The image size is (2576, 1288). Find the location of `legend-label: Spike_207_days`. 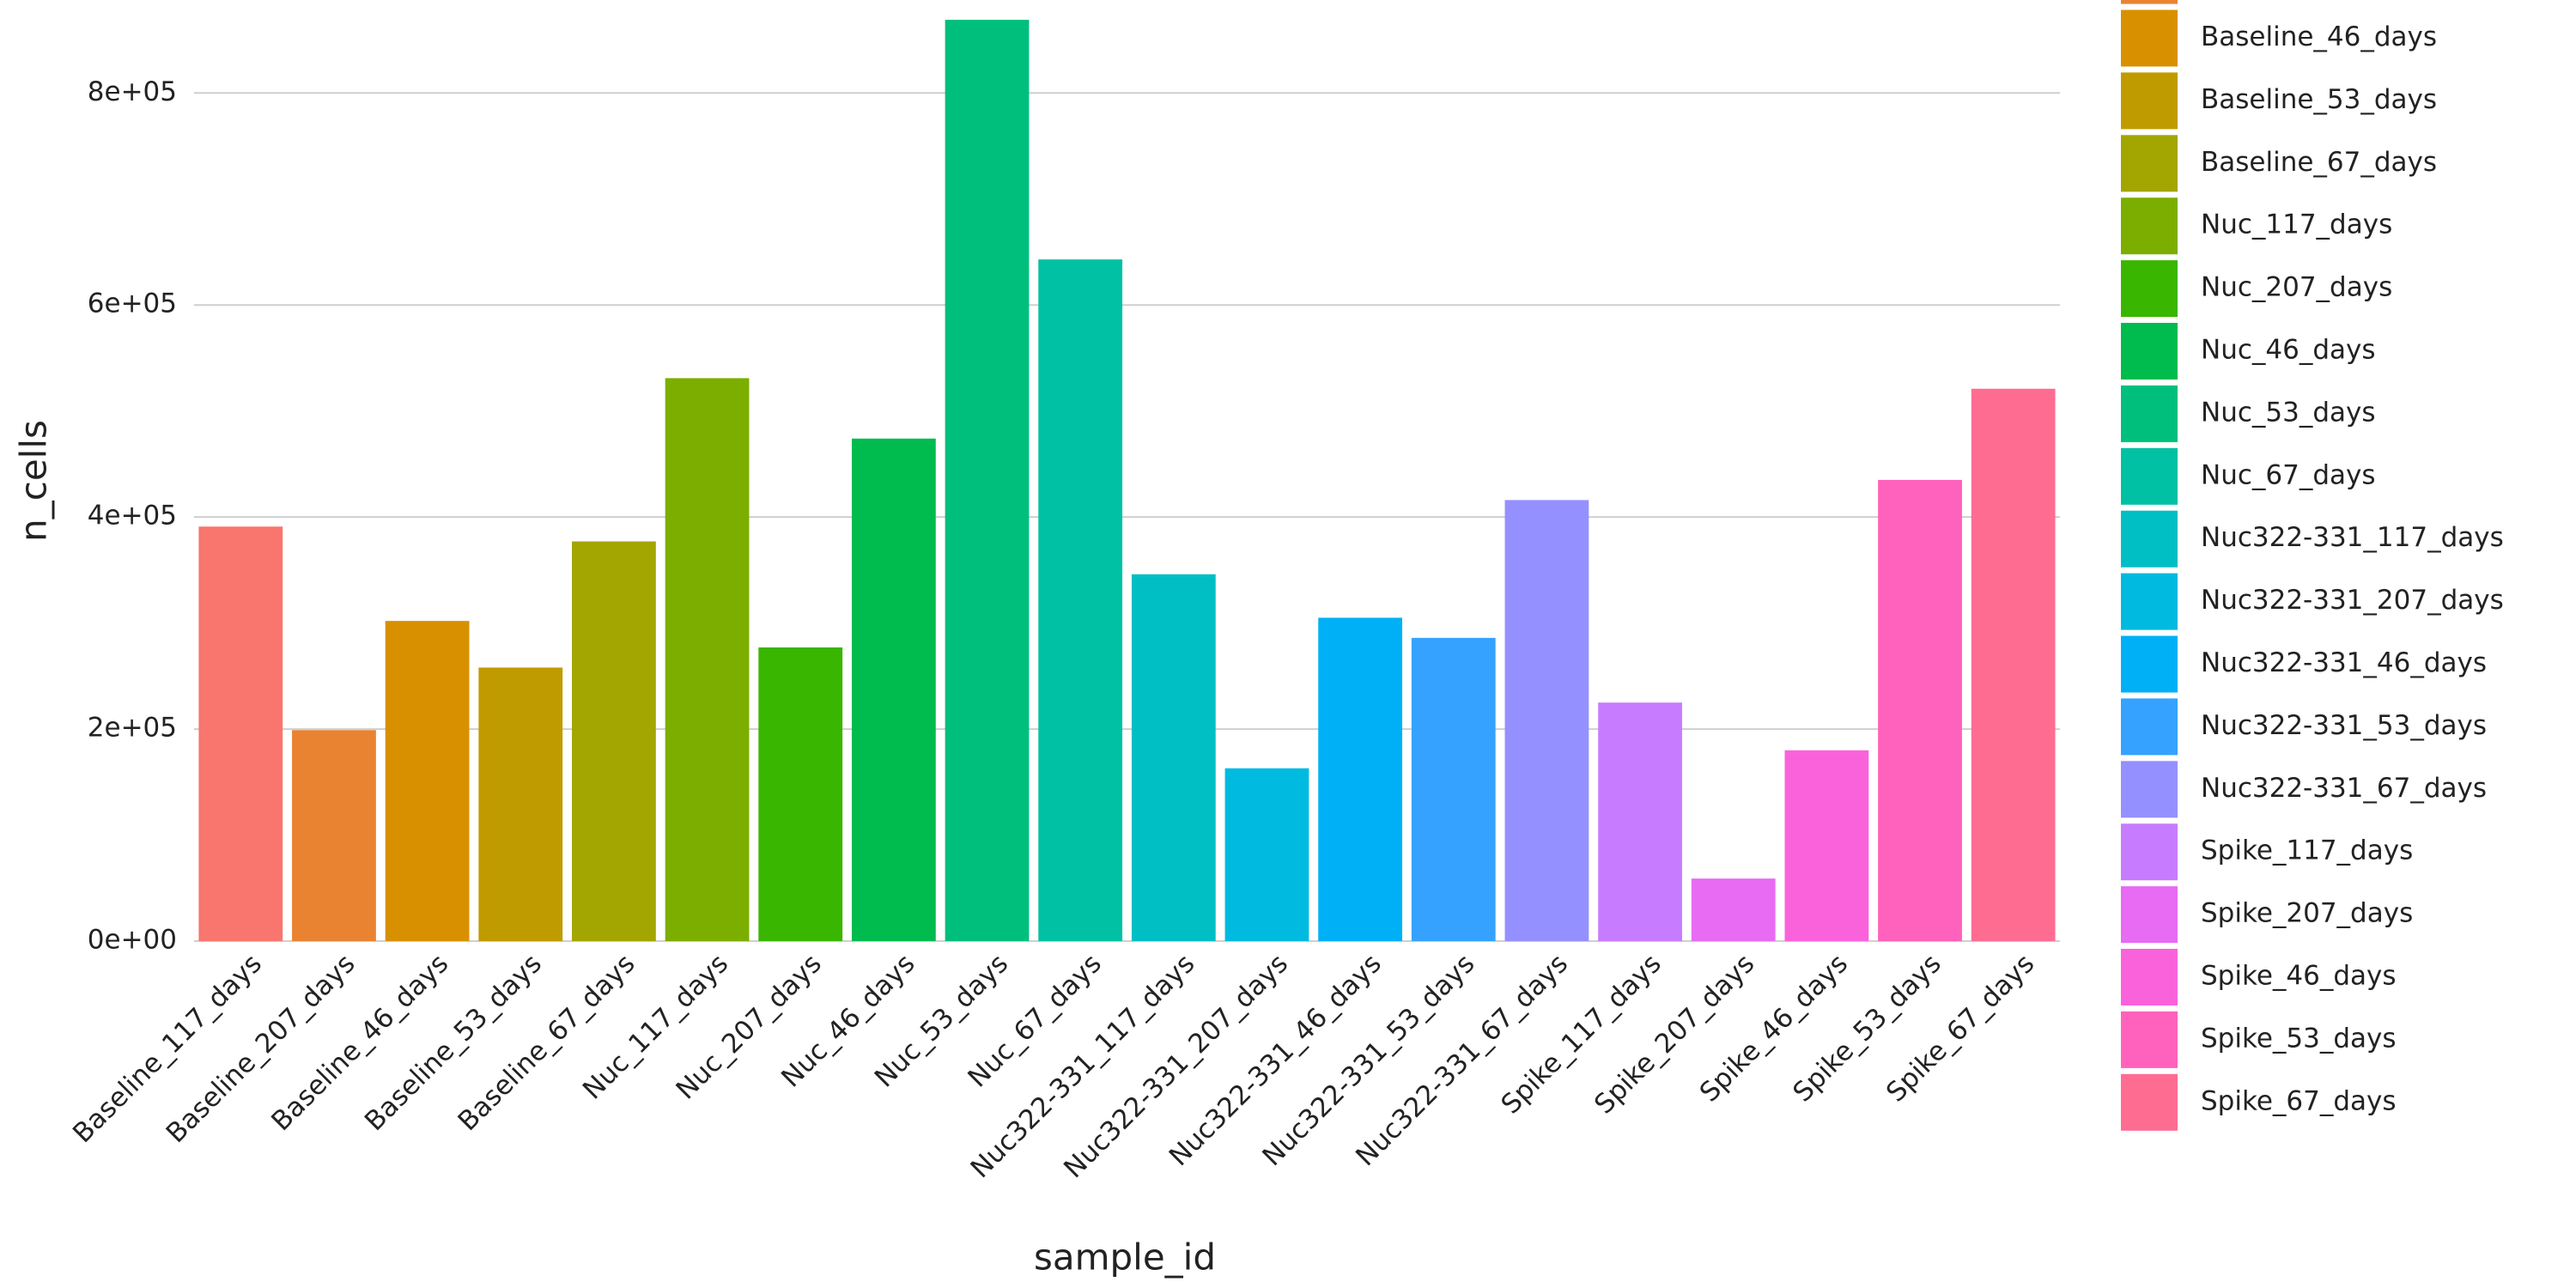

legend-label: Spike_207_days is located at coordinates (2307, 914).